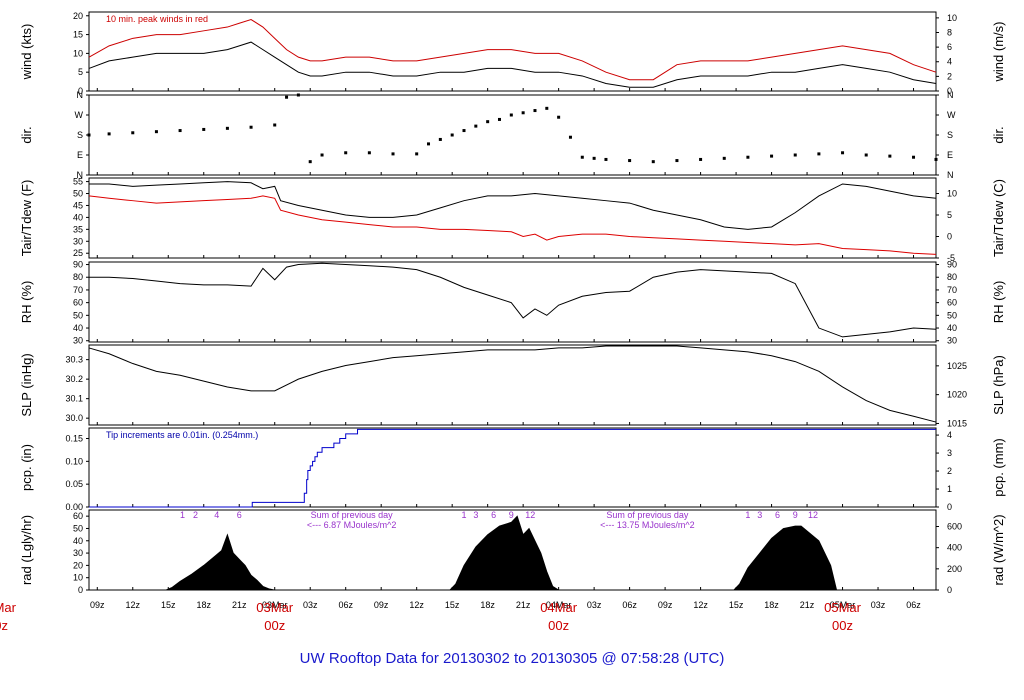 Image resolution: width=1024 pixels, height=700 pixels. Describe the element at coordinates (954, 527) in the screenshot. I see `y2-tick-label: 600` at that location.